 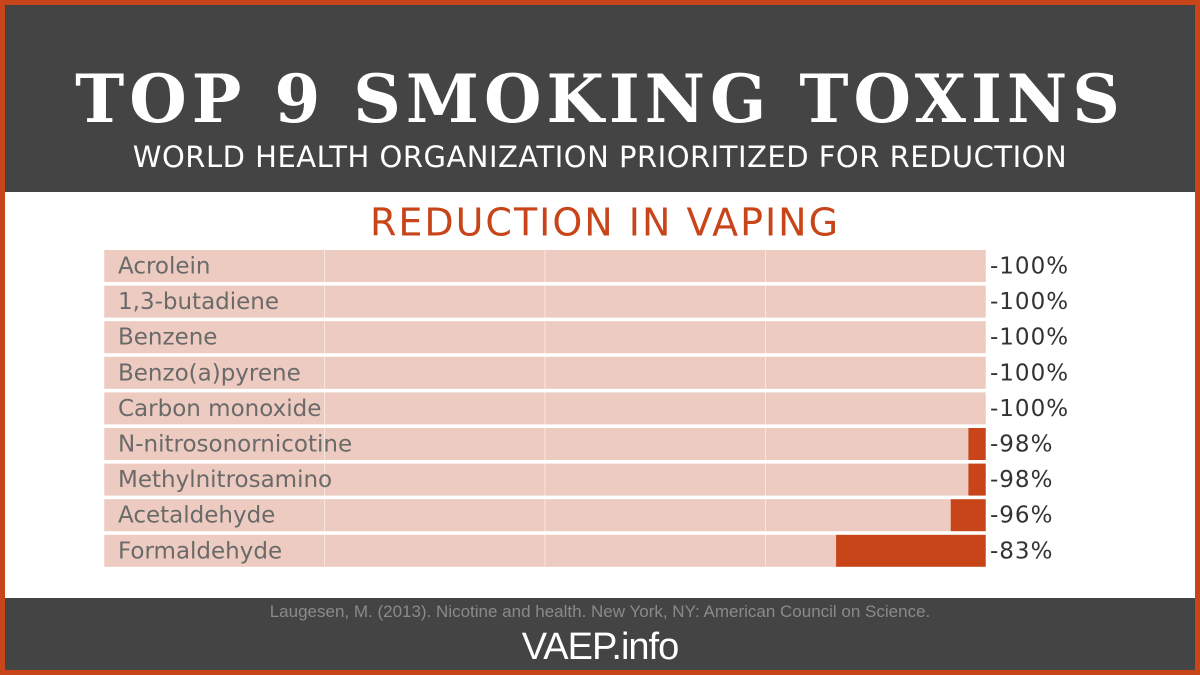 What do you see at coordinates (164, 267) in the screenshot?
I see `category-label: Acrolein` at bounding box center [164, 267].